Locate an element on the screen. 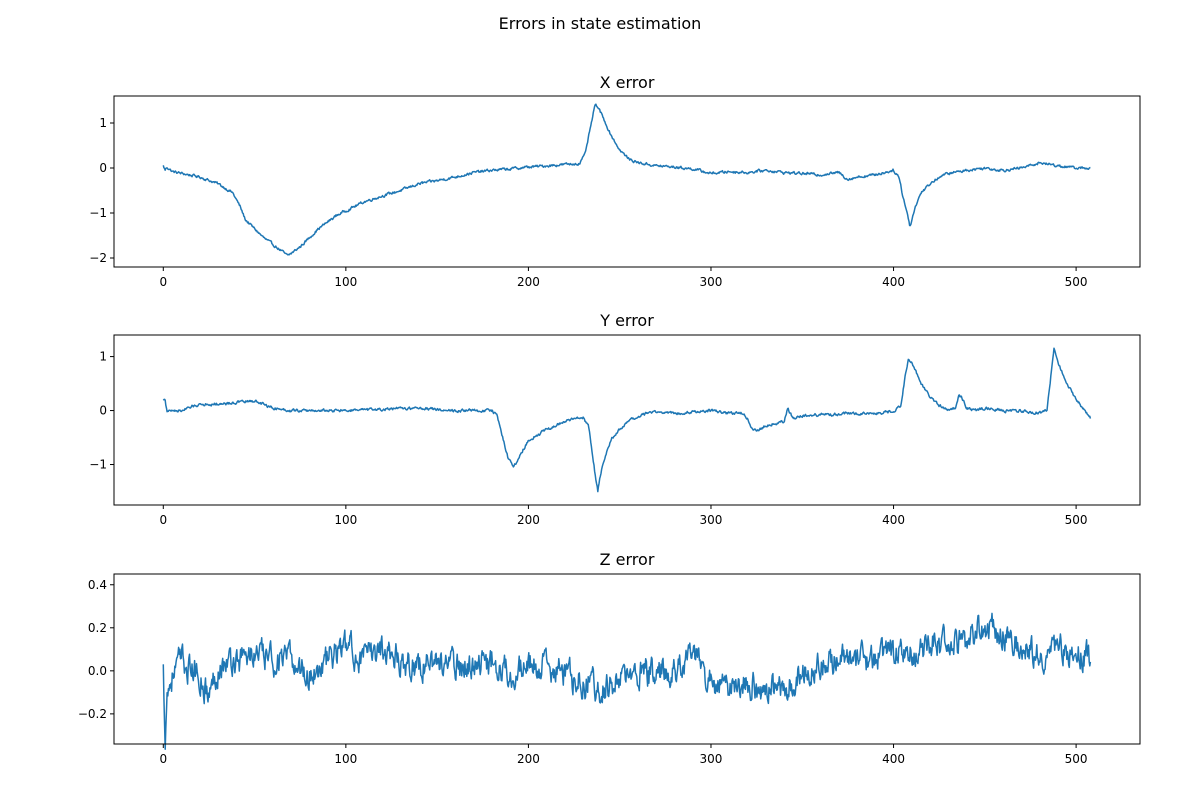  y-error-title: Y error is located at coordinates (626, 320).